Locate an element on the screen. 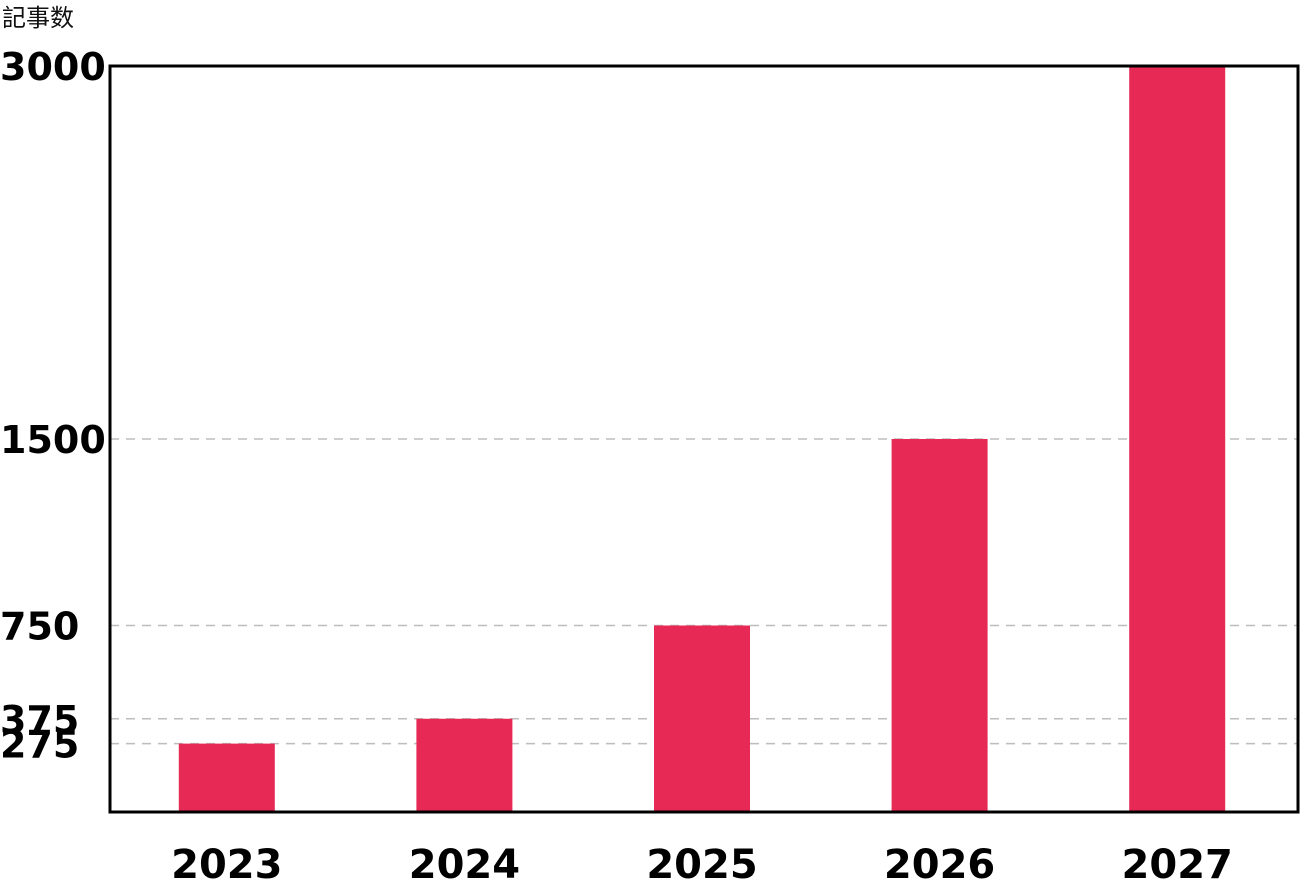 Image resolution: width=1300 pixels, height=881 pixels. x-axis-ticks: 2023 2024 2025 2026 2027 is located at coordinates (702, 861).